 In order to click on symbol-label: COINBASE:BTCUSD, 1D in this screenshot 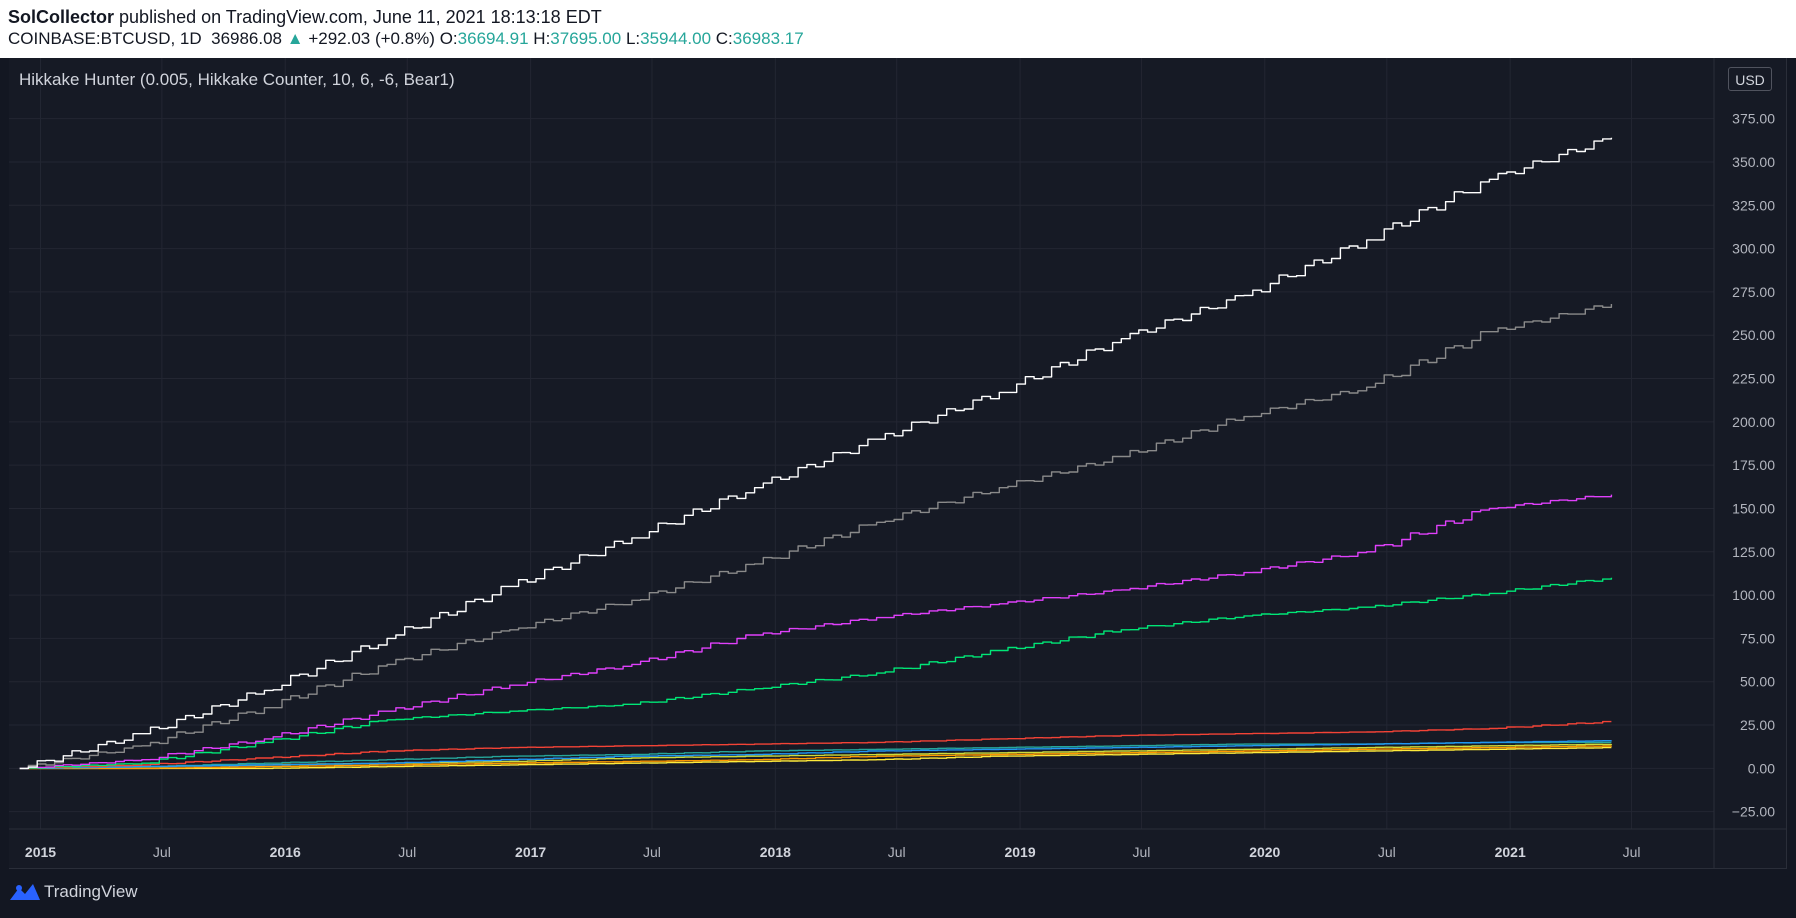, I will do `click(105, 38)`.